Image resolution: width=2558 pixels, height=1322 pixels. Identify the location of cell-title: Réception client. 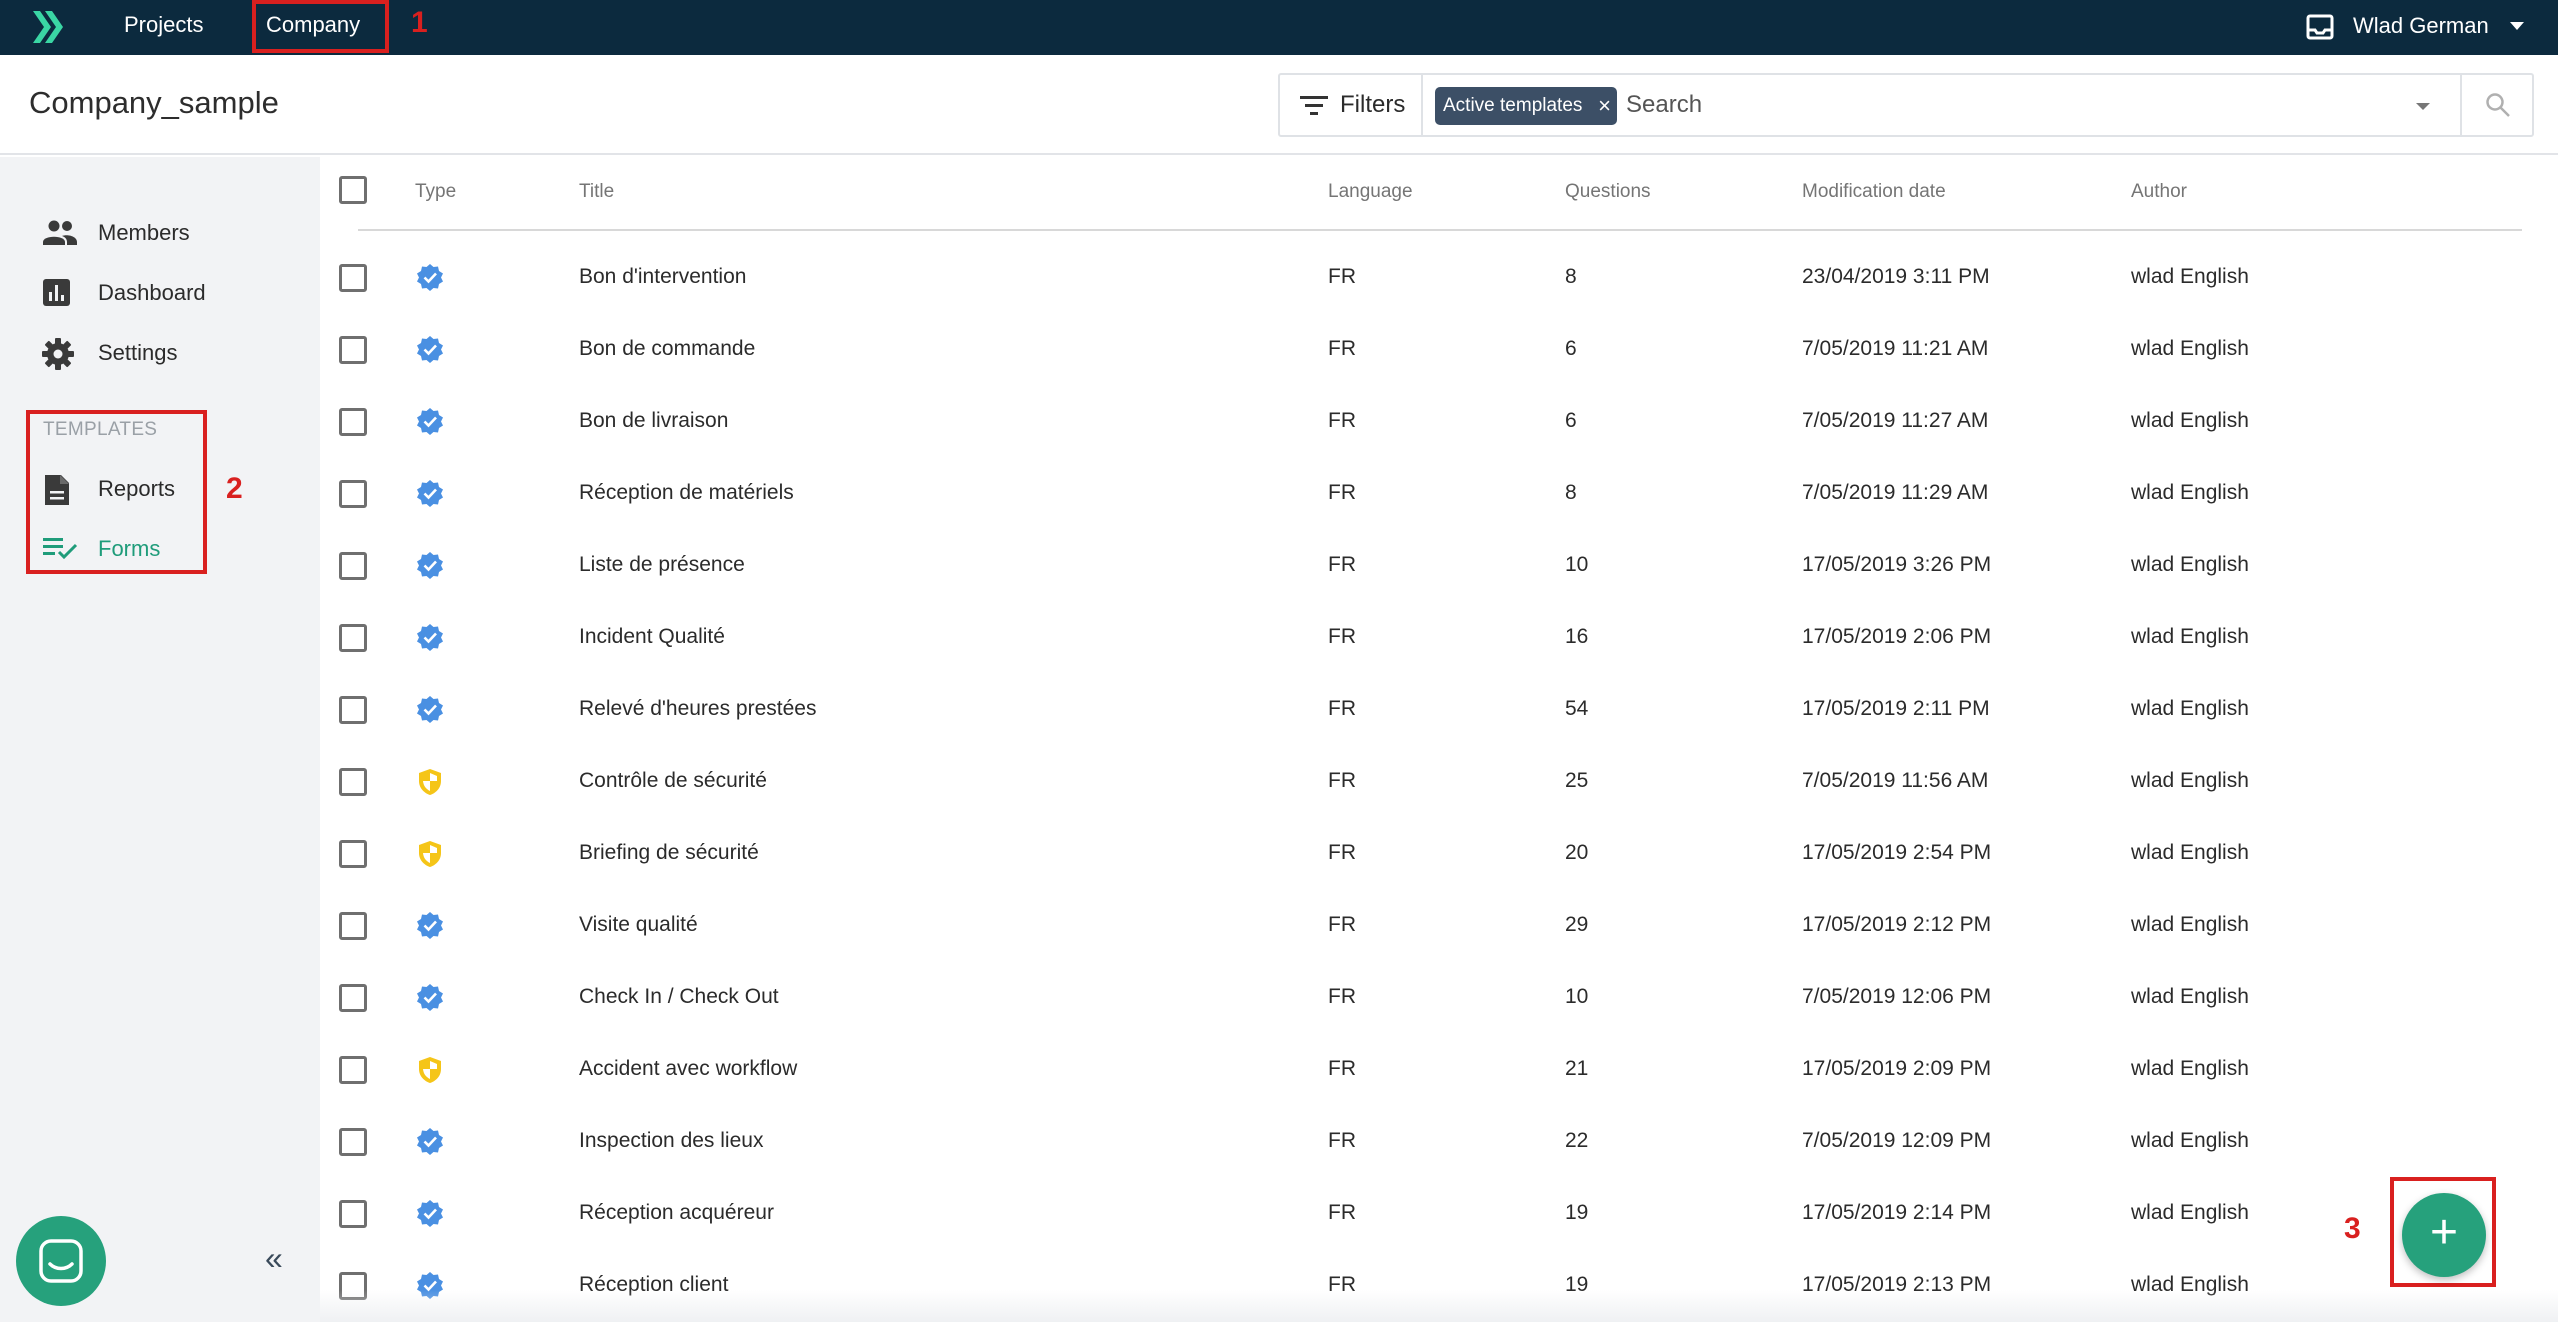
(654, 1284).